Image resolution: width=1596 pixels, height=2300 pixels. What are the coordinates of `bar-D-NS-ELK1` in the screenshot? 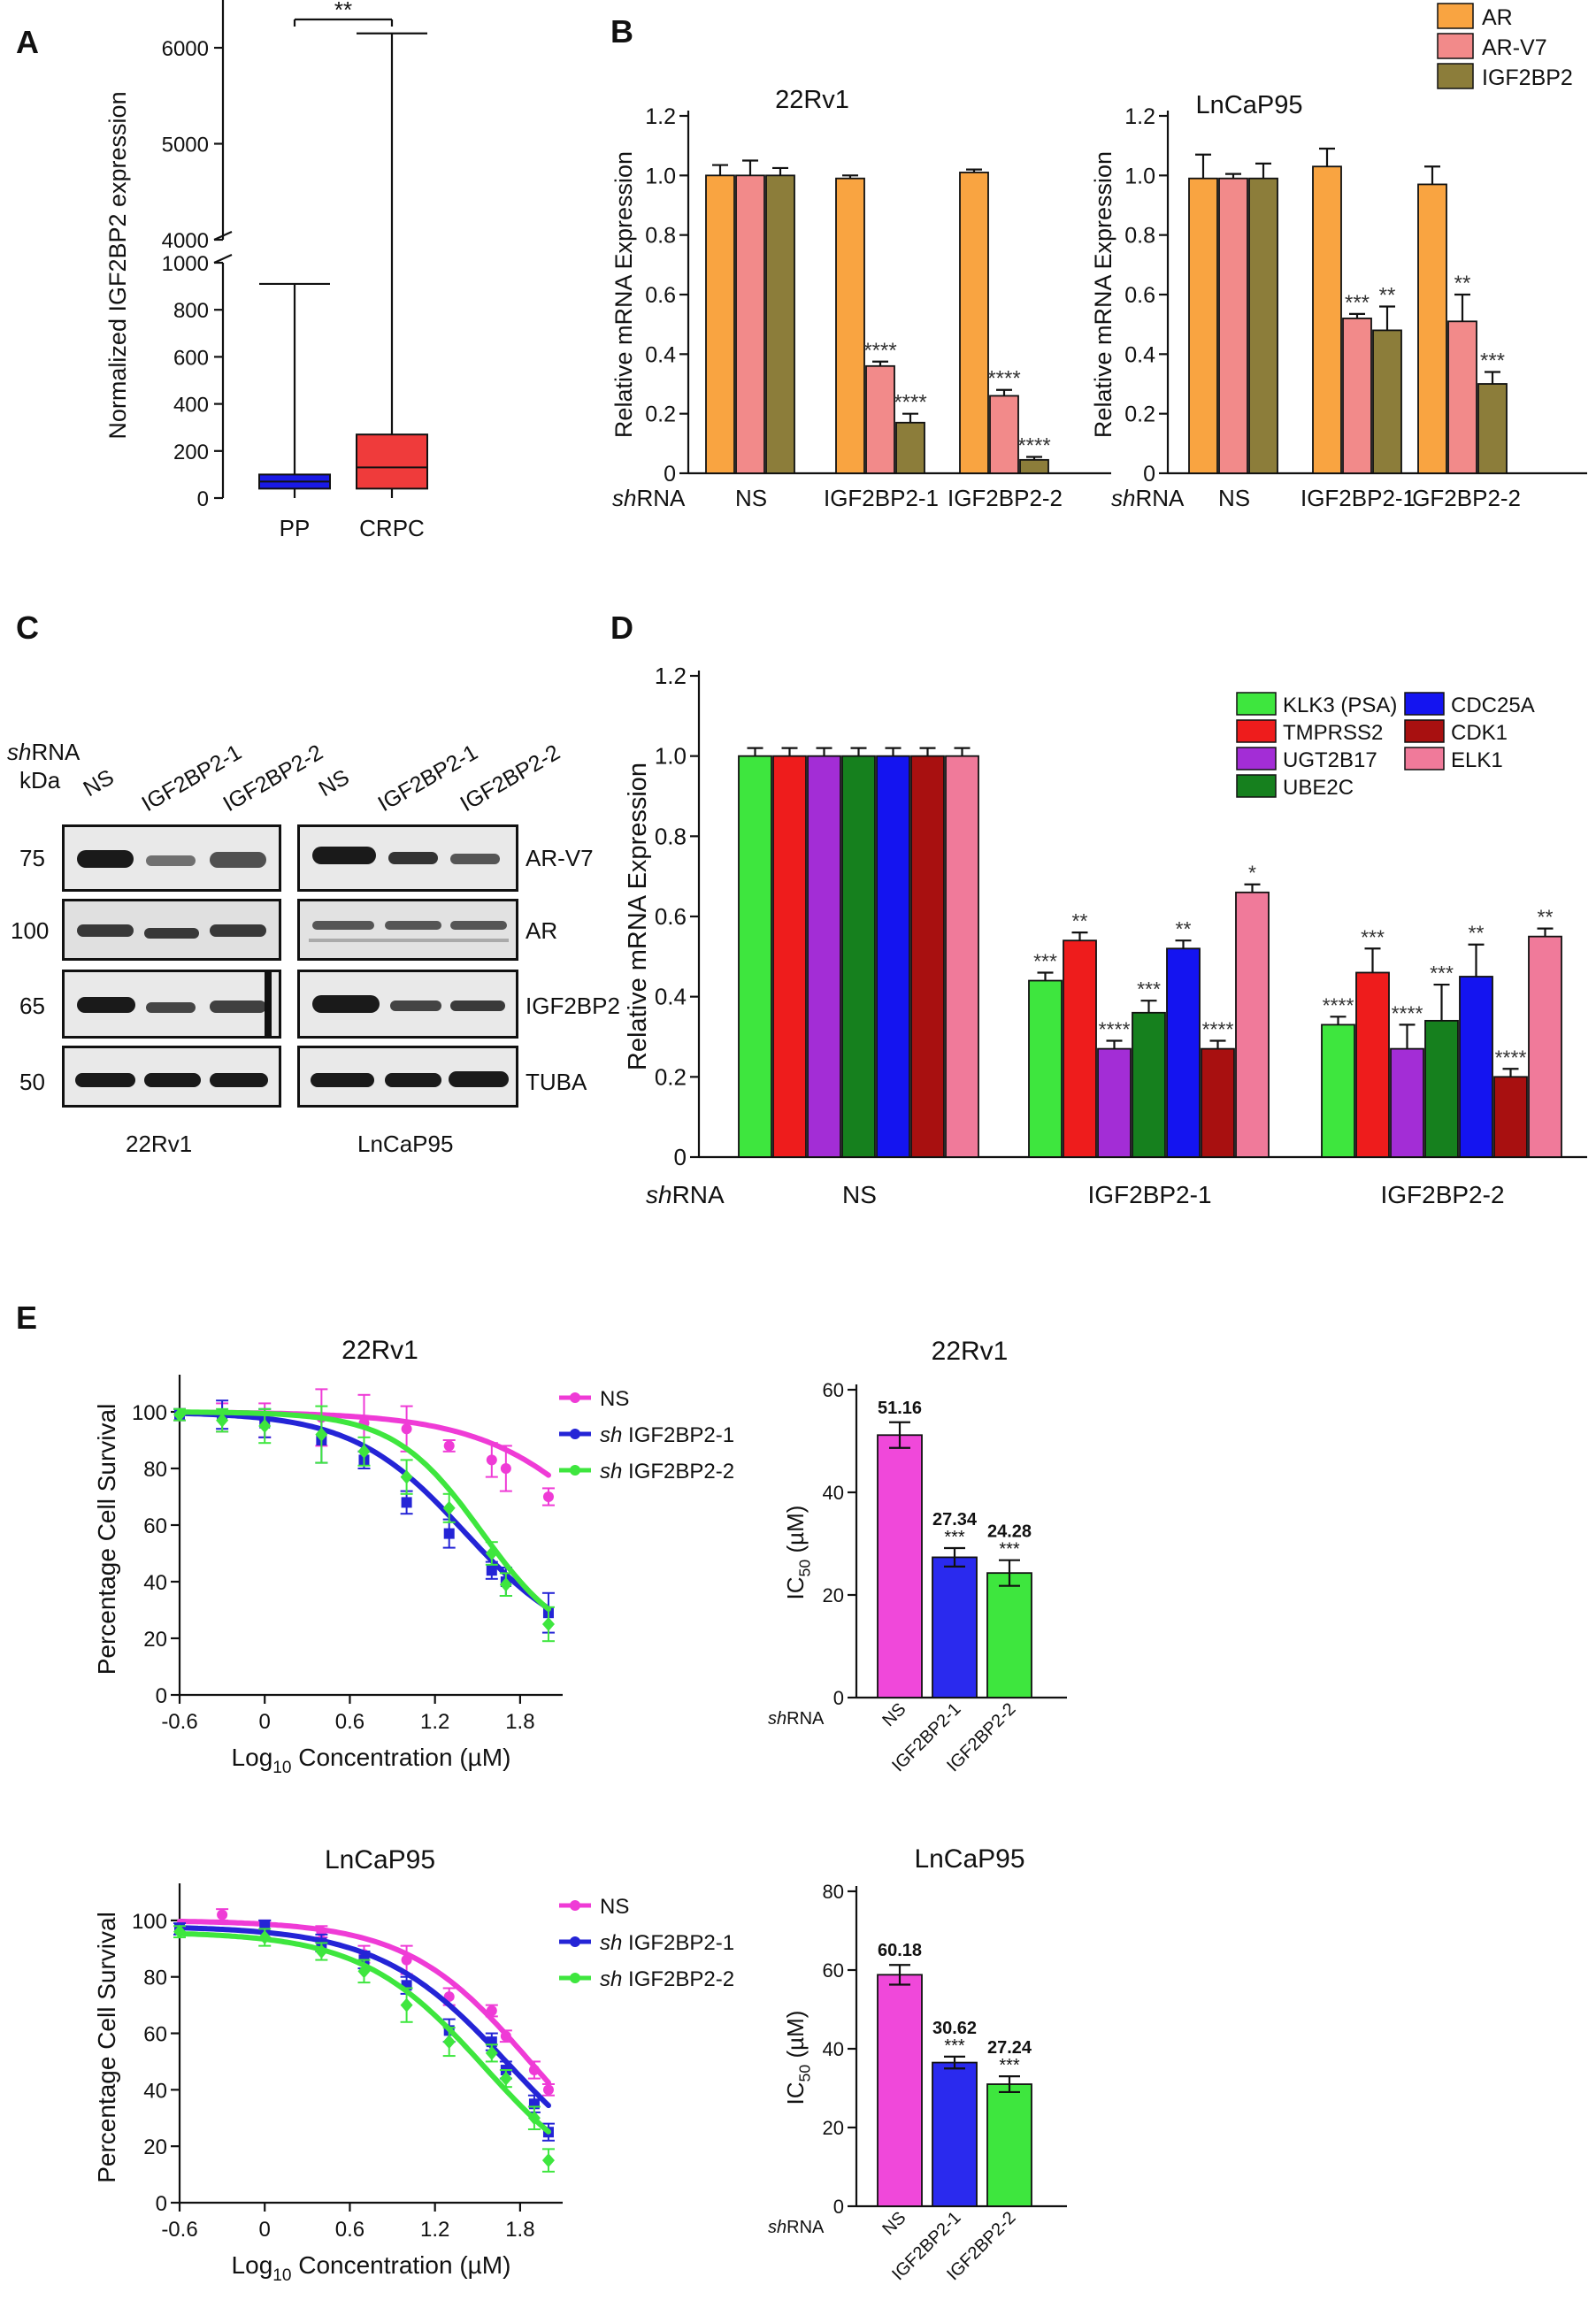 It's located at (962, 956).